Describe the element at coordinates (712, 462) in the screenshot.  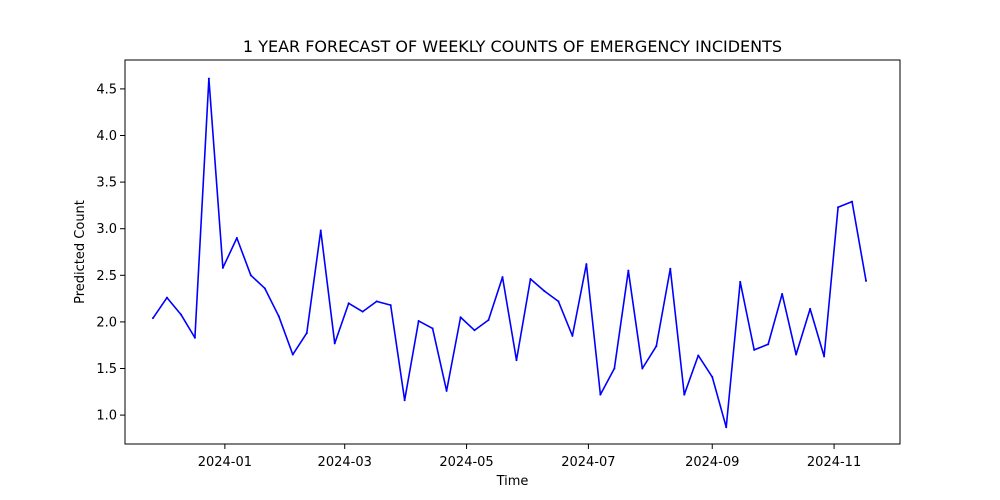
I see `x-tick-label: 2024-09` at that location.